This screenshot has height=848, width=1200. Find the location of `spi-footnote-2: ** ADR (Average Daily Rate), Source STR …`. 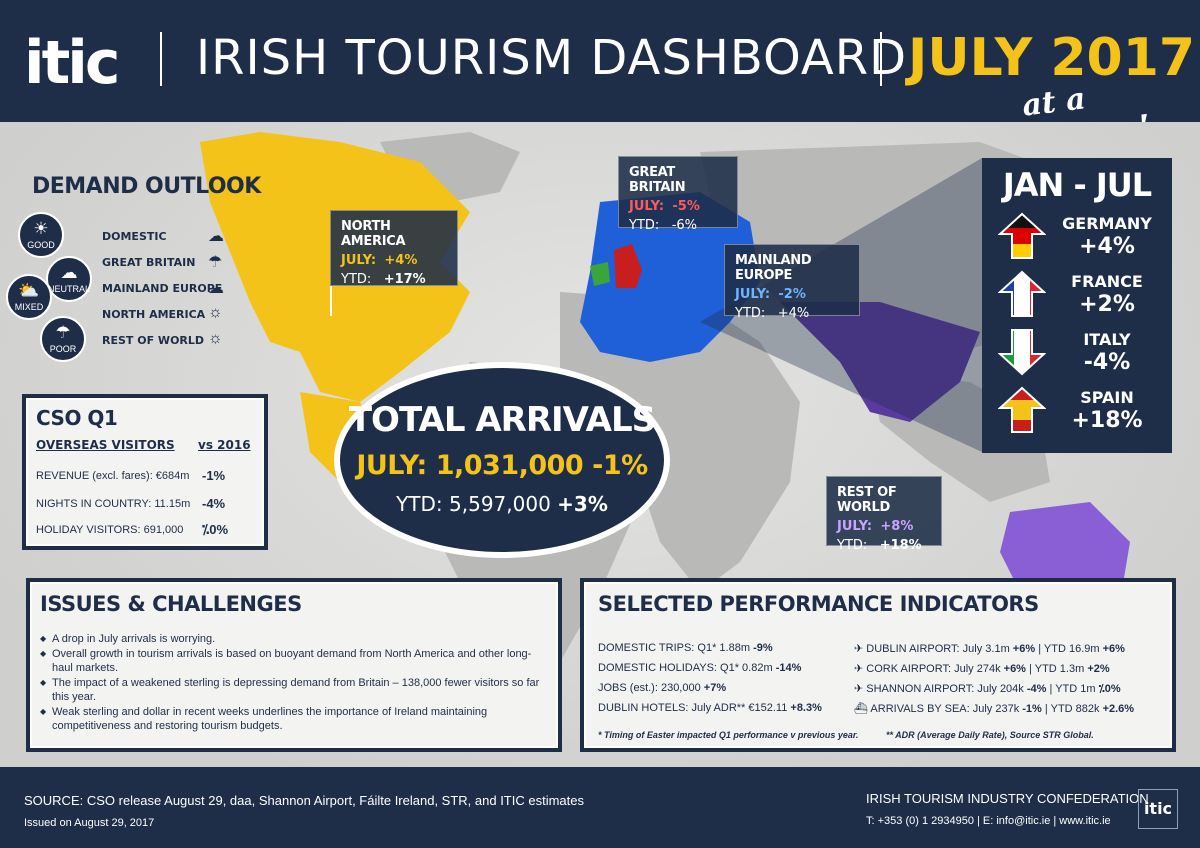

spi-footnote-2: ** ADR (Average Daily Rate), Source STR … is located at coordinates (990, 735).